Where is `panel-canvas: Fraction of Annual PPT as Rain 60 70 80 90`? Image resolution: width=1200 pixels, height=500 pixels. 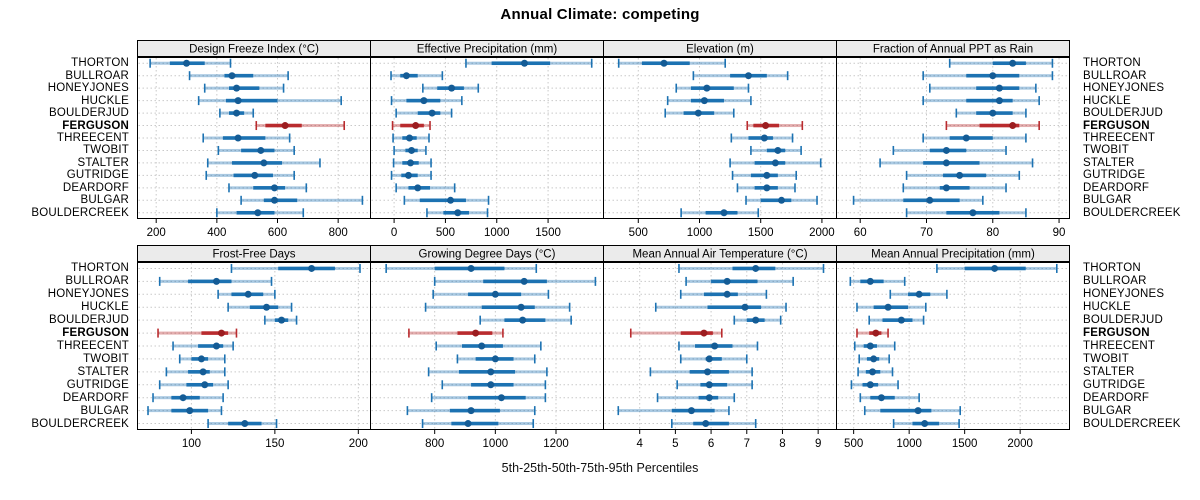 panel-canvas: Fraction of Annual PPT as Rain 60 70 80 90 is located at coordinates (953, 139).